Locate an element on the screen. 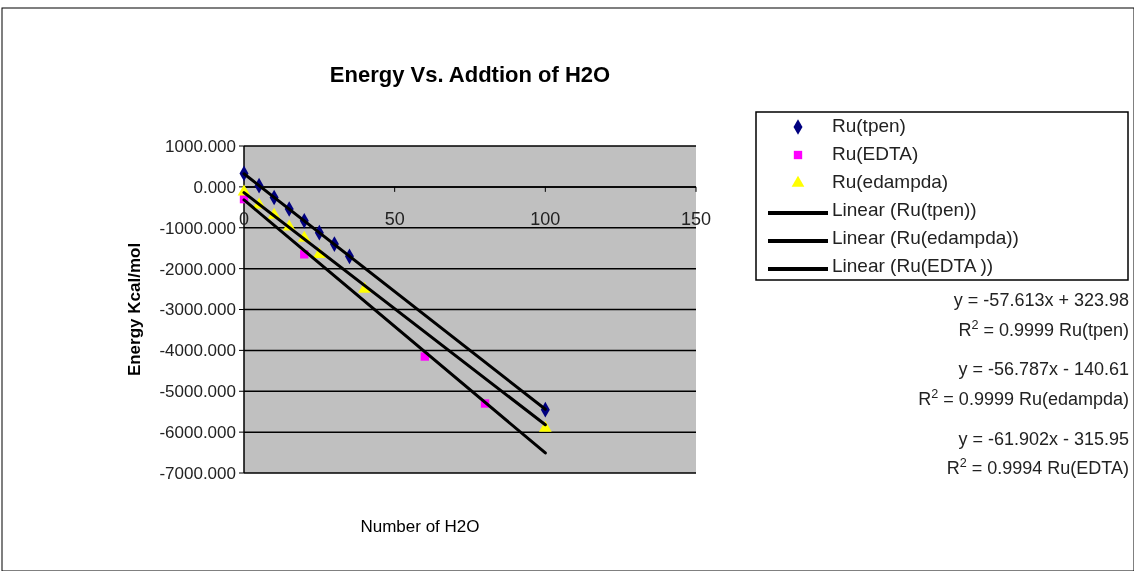 The height and width of the screenshot is (571, 1134). y-axis-title: Energy Kcal/mol is located at coordinates (134, 309).